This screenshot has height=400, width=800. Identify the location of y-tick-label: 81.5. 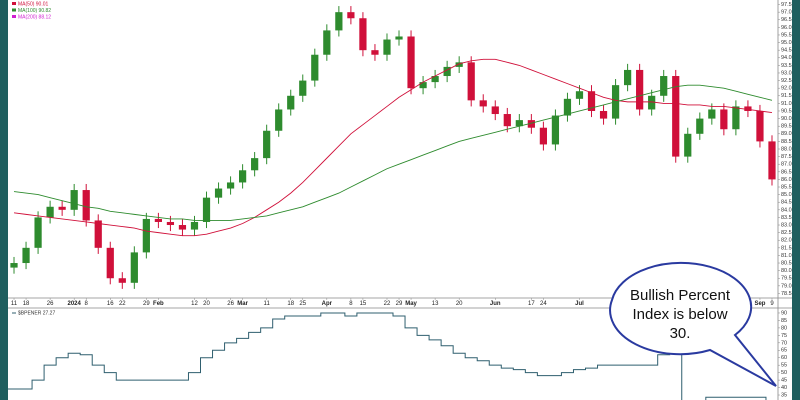
(786, 248).